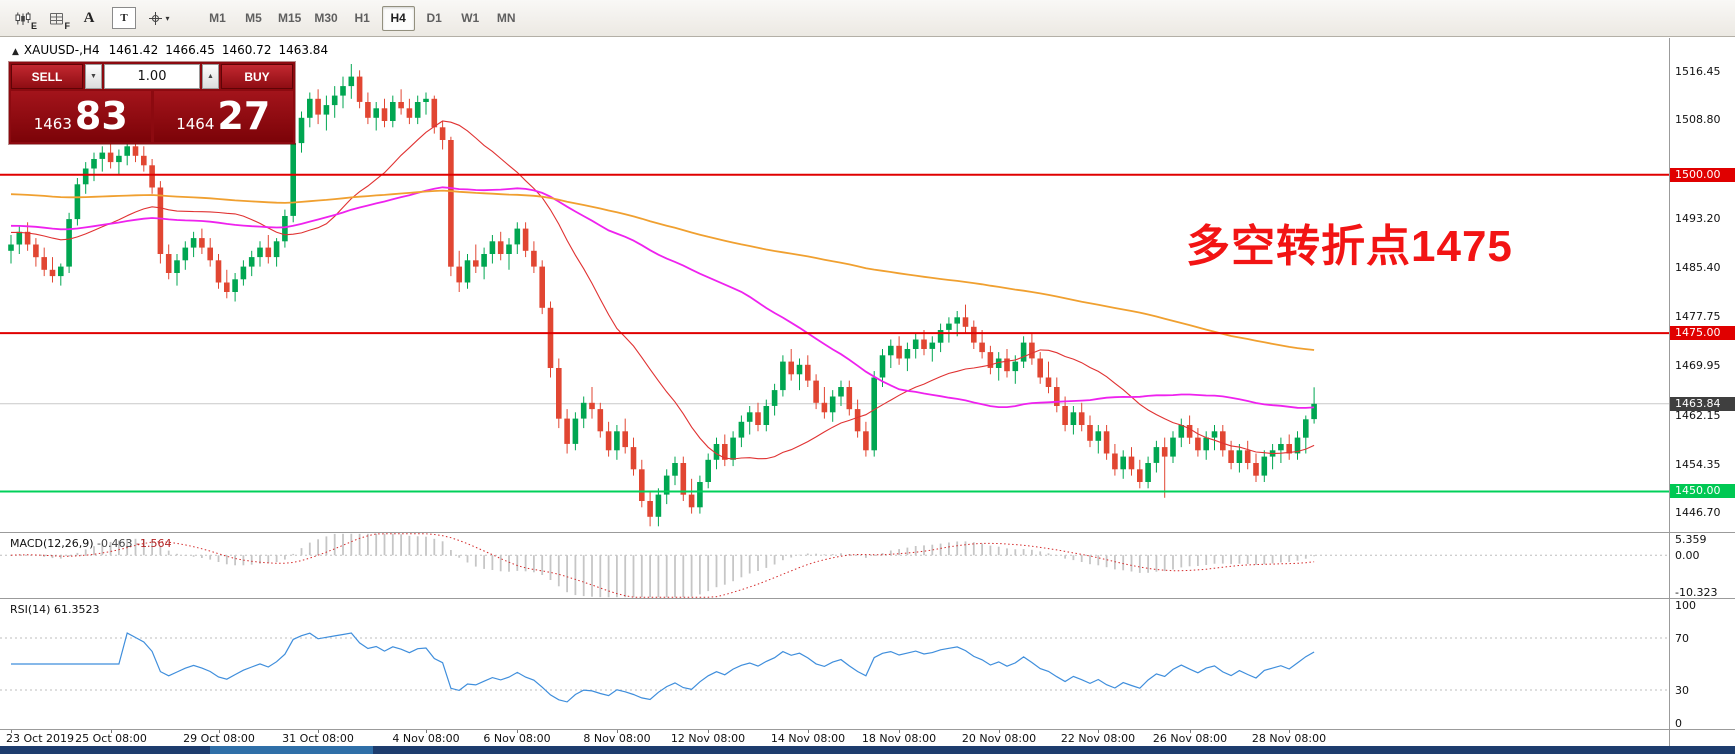 The image size is (1735, 754). Describe the element at coordinates (1698, 512) in the screenshot. I see `price-scale-label: 1446.70` at that location.